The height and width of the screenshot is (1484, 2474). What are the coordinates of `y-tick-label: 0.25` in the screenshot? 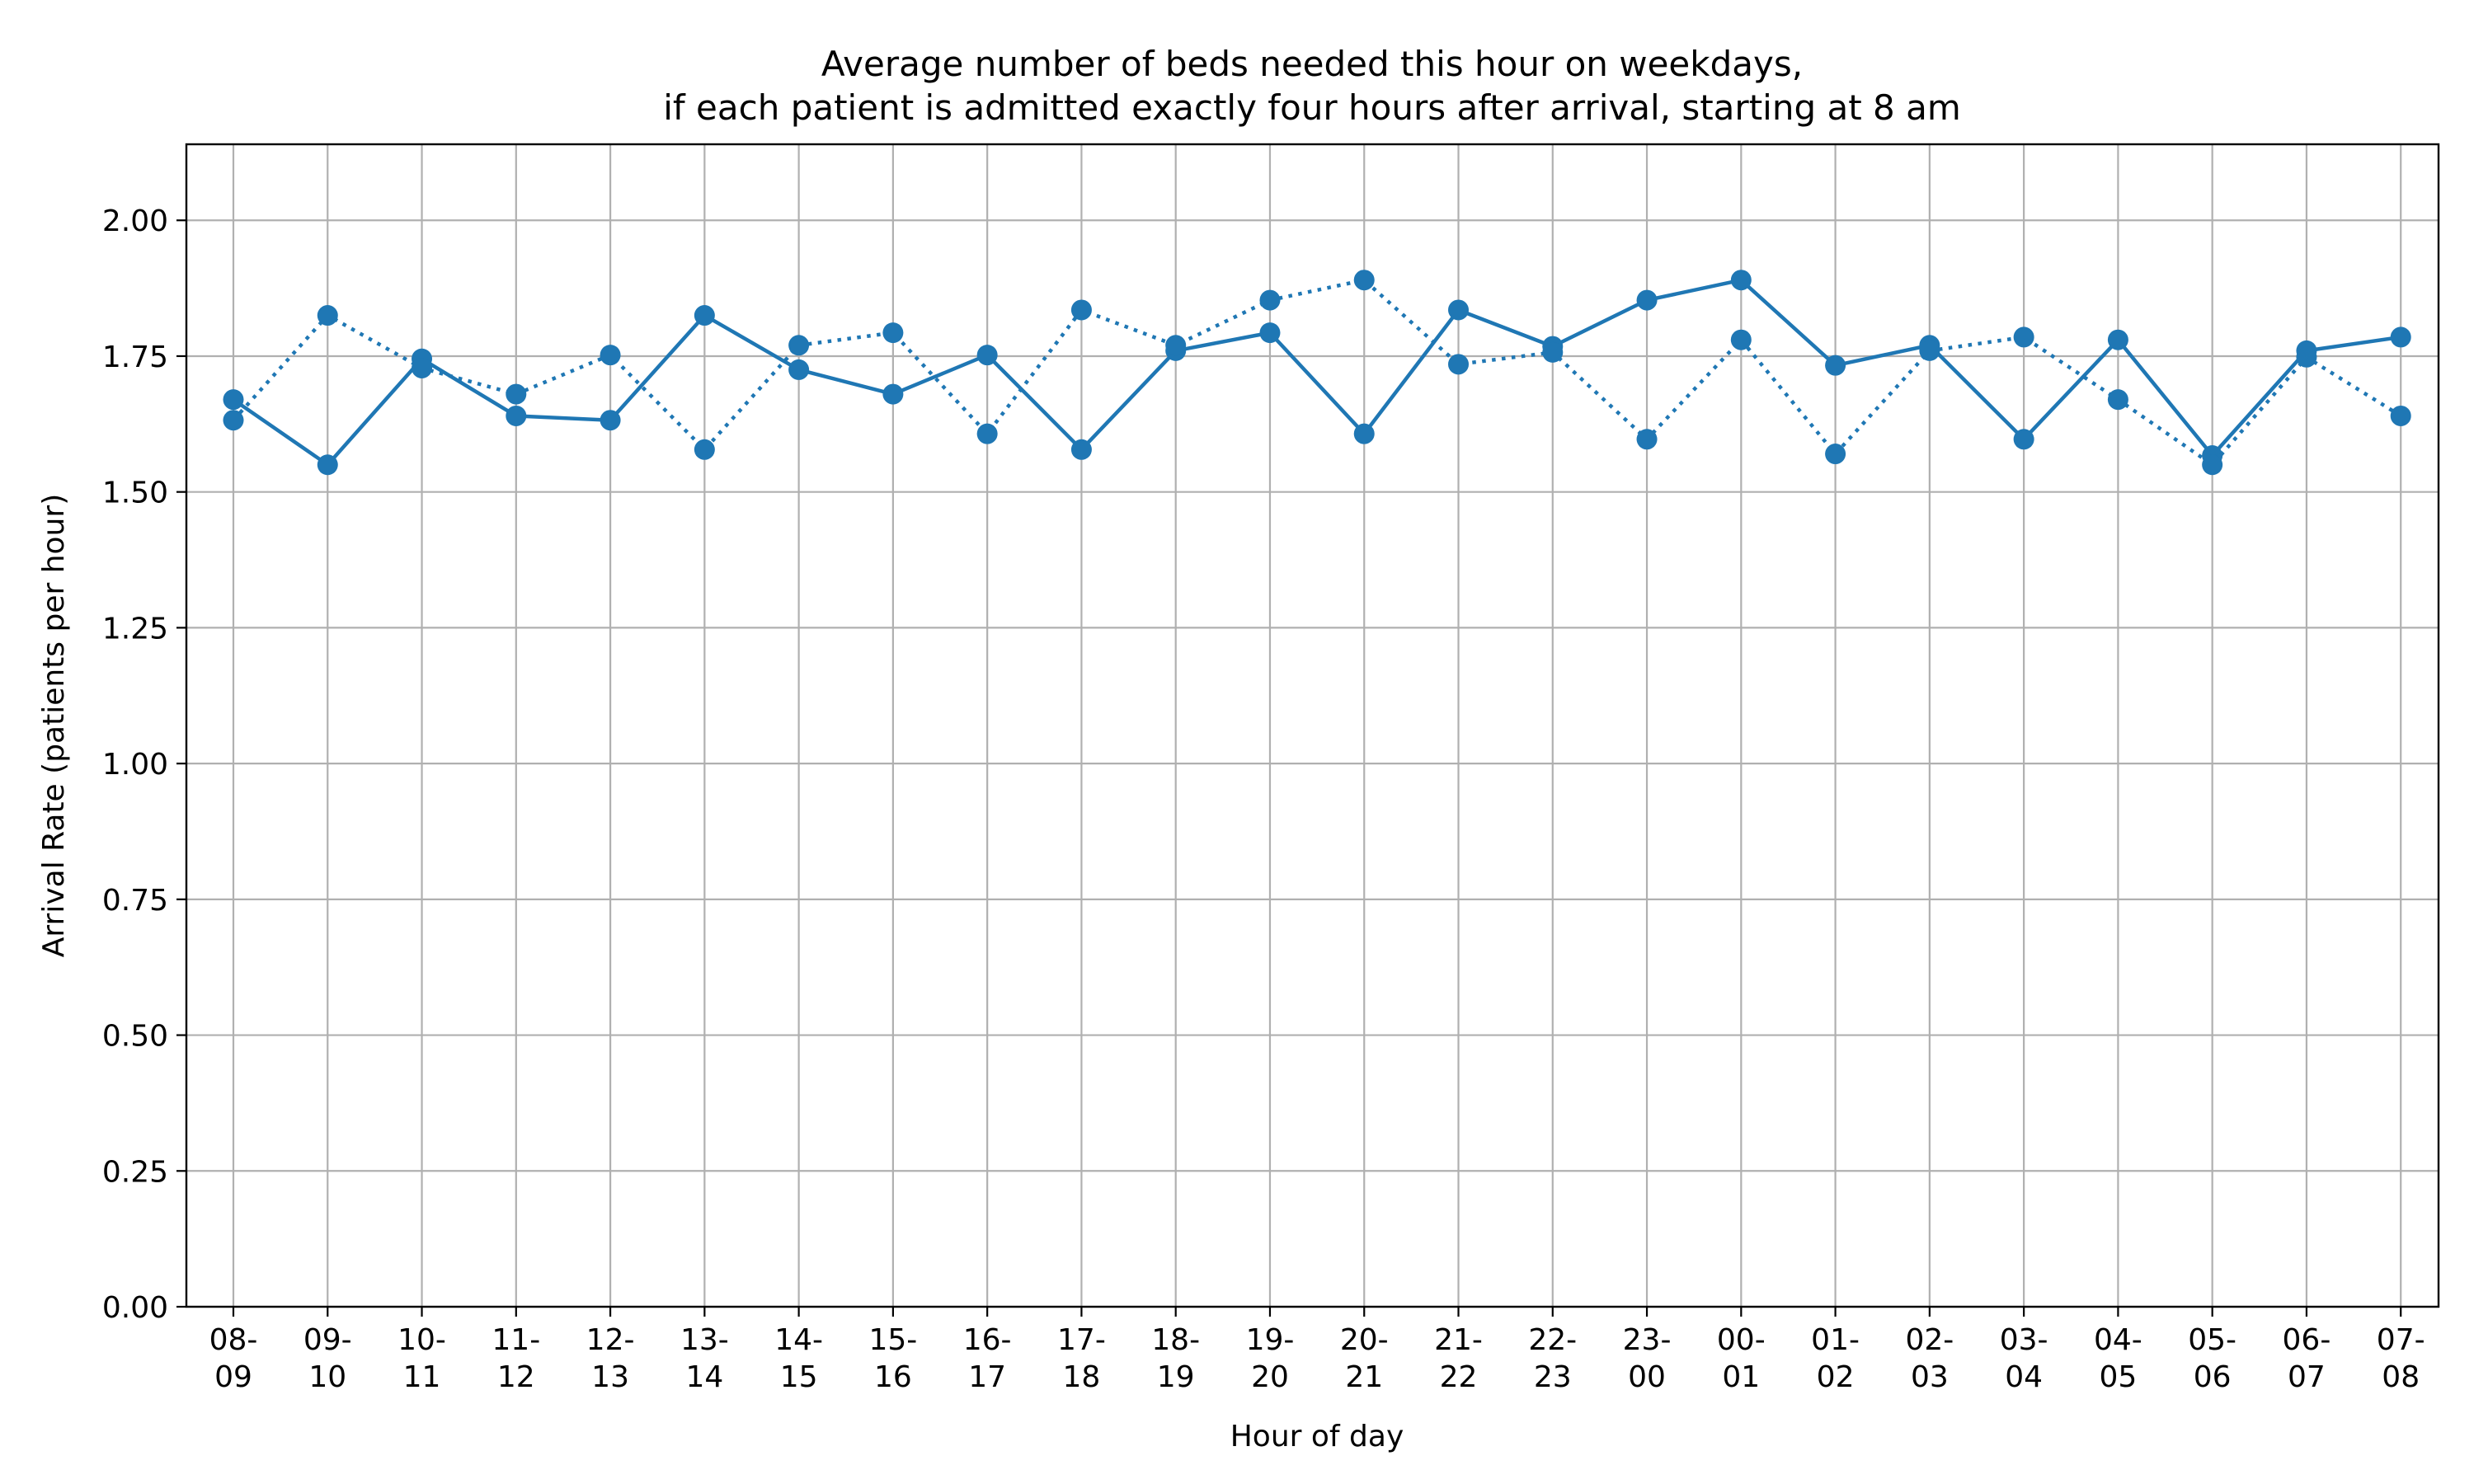 It's located at (135, 1172).